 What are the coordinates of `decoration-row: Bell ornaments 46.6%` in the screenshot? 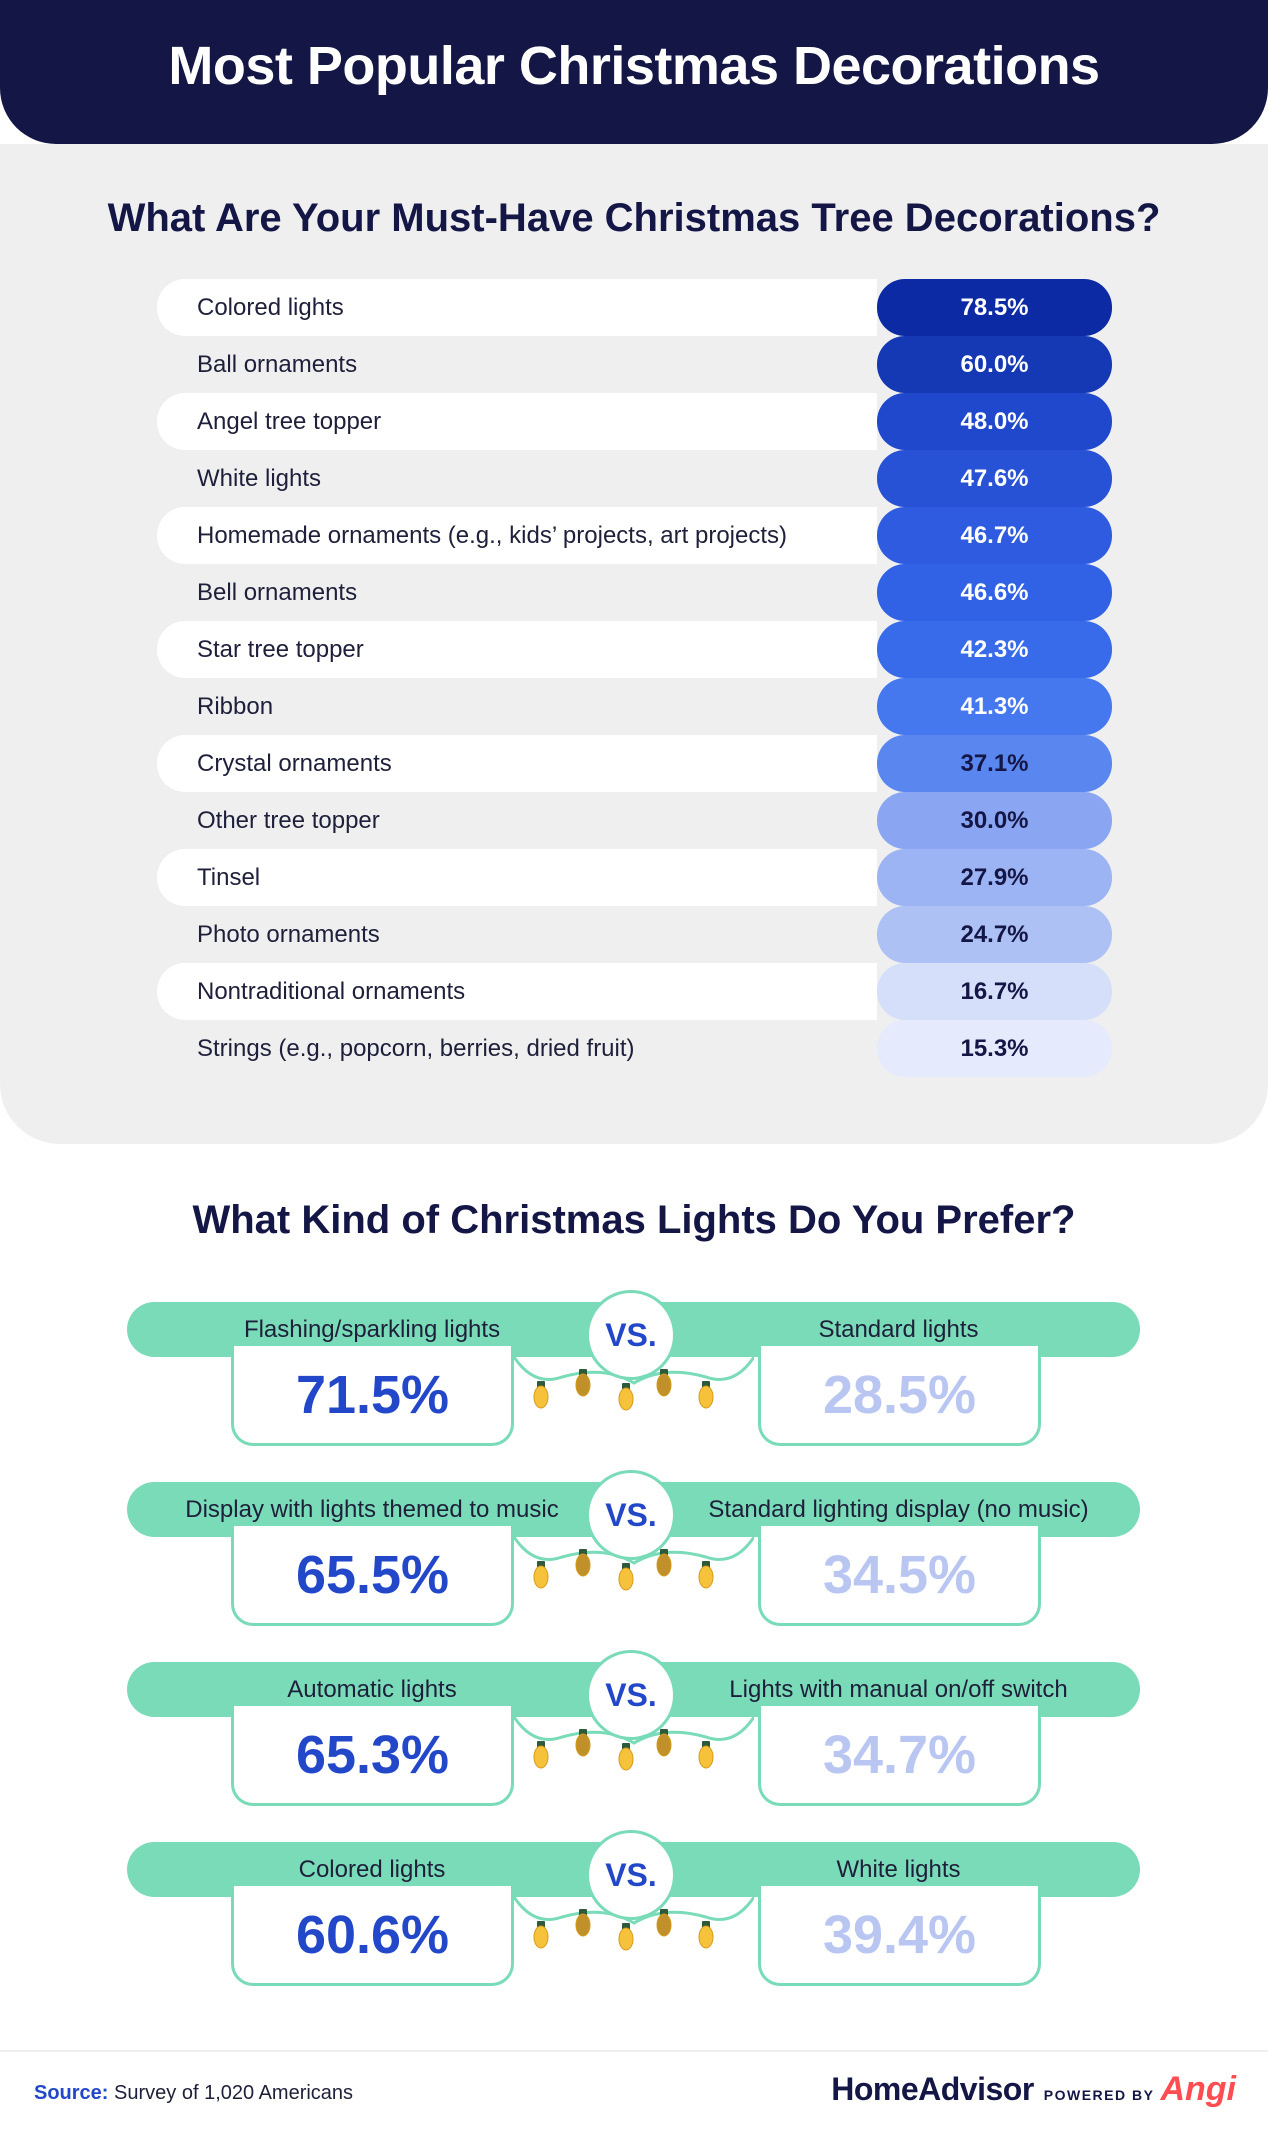 It's located at (634, 592).